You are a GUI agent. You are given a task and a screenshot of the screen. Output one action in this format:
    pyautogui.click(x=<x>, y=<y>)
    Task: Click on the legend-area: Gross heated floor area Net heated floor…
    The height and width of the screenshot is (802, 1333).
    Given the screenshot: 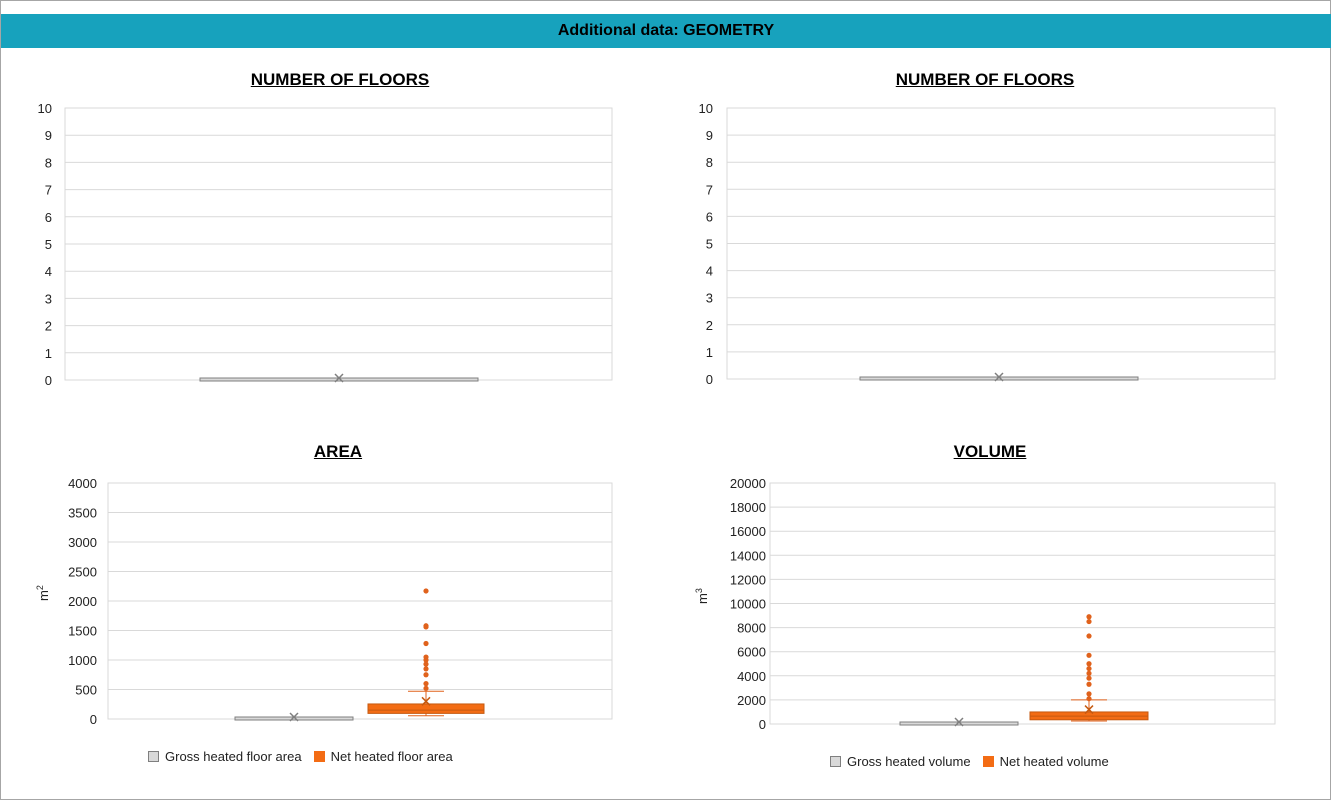 What is the action you would take?
    pyautogui.click(x=306, y=756)
    